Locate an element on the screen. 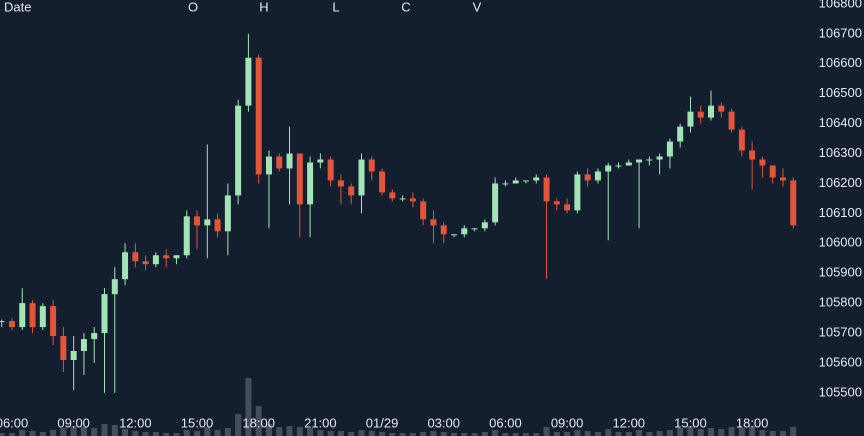 This screenshot has width=864, height=436. x-tick-label: 01/29 is located at coordinates (382, 422).